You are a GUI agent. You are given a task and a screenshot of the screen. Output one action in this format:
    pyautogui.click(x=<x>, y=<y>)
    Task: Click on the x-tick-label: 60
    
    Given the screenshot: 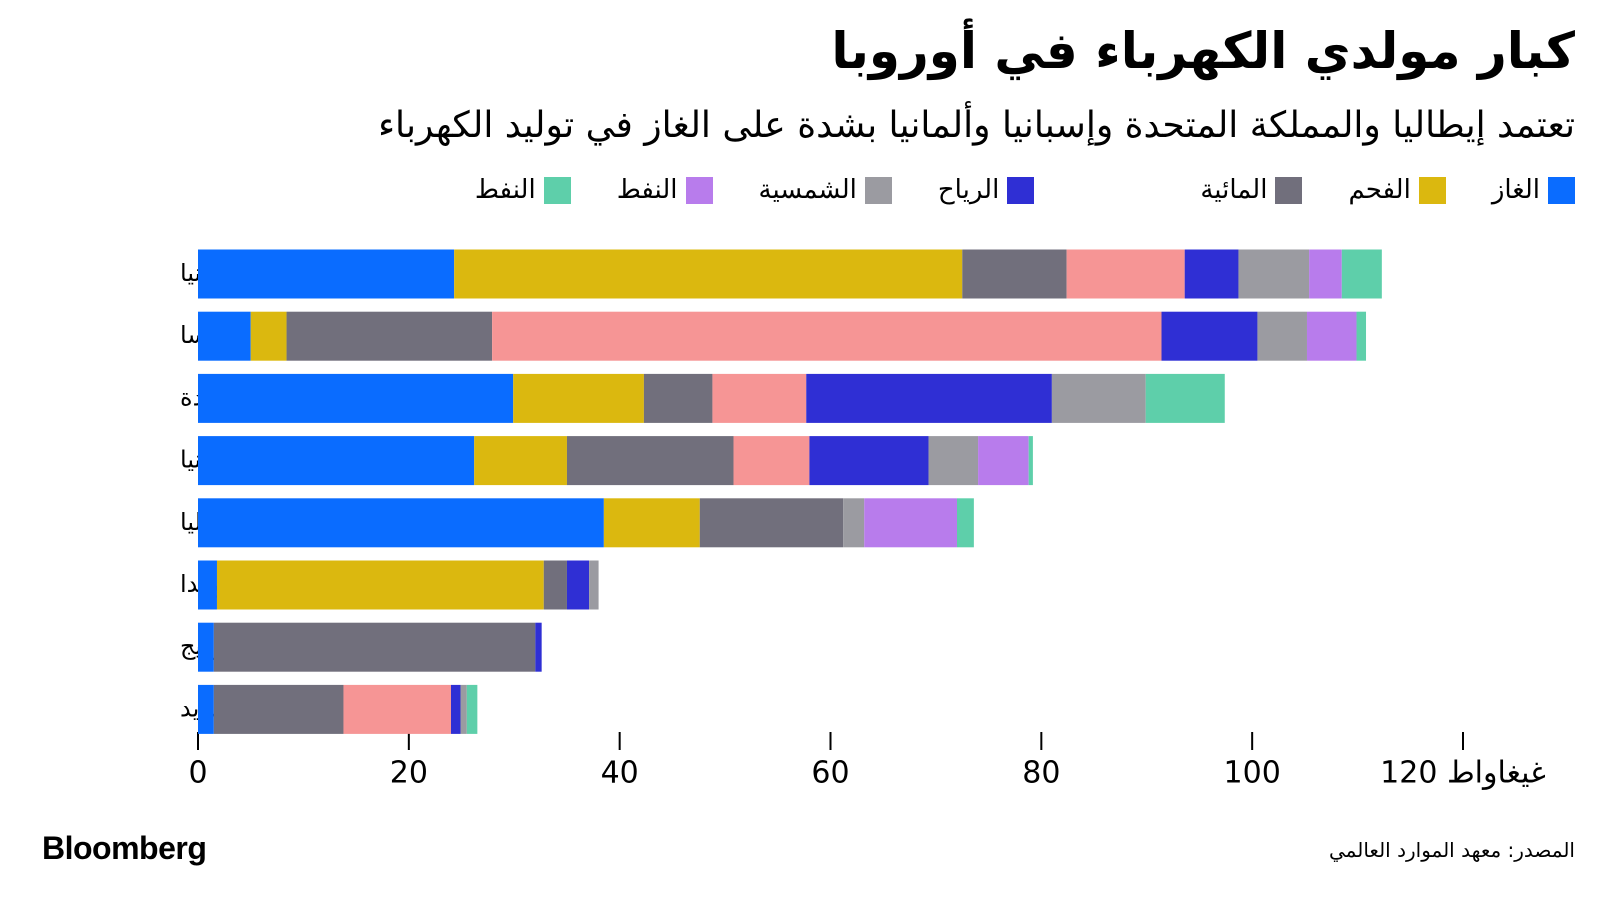 What is the action you would take?
    pyautogui.click(x=830, y=773)
    